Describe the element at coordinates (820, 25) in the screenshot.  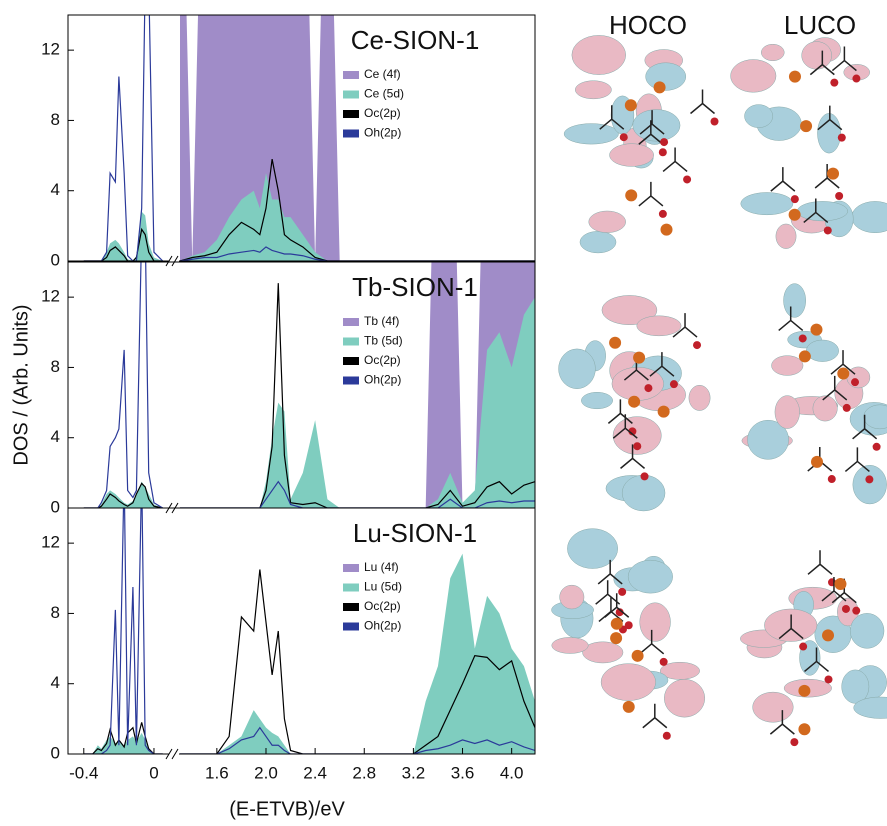
I see `orbital-header: LUCO` at that location.